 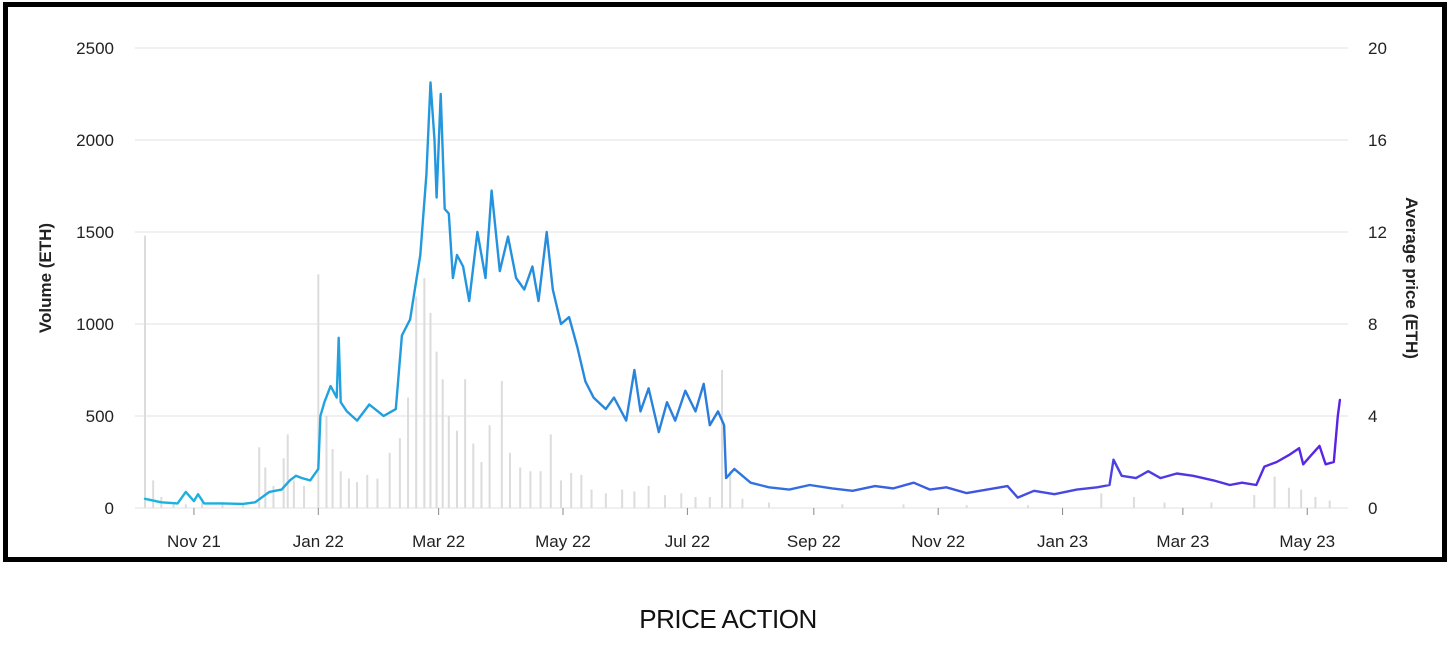 What do you see at coordinates (109, 508) in the screenshot?
I see `left-tick-label: 0` at bounding box center [109, 508].